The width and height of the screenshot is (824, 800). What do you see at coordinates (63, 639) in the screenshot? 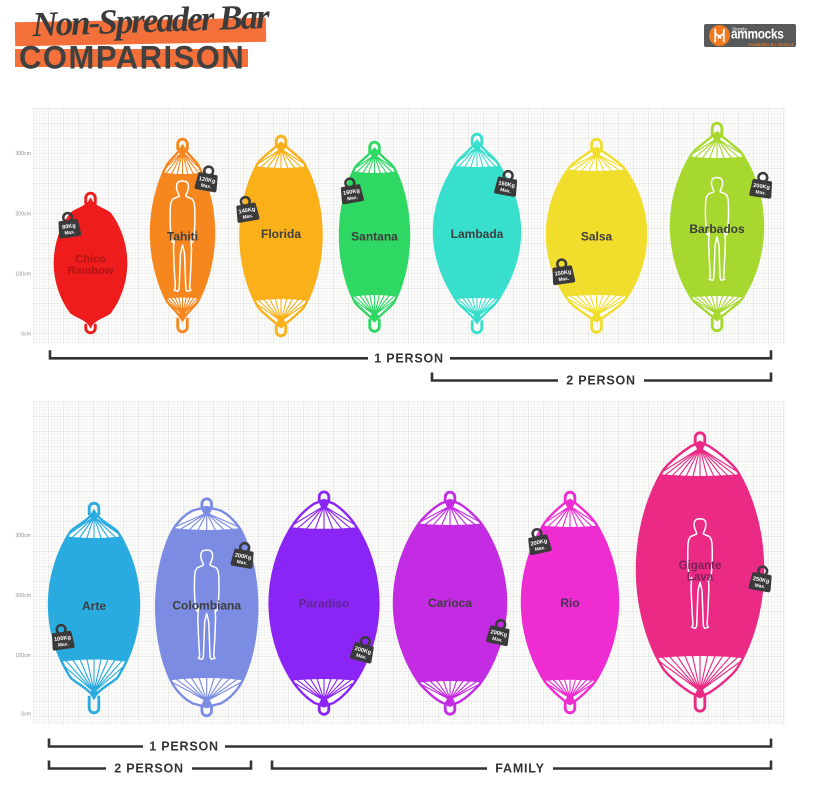
I see `svg-text: 100Kg` at bounding box center [63, 639].